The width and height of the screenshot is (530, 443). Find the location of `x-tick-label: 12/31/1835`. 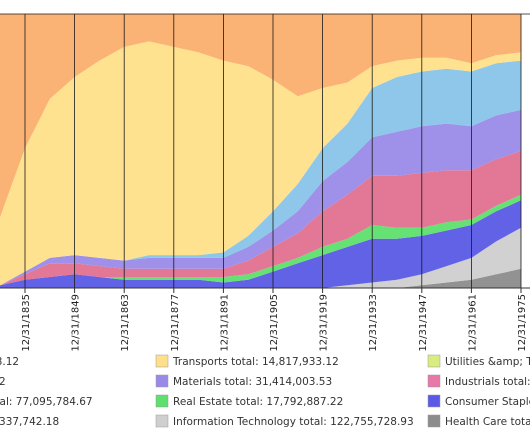

x-tick-label: 12/31/1835 is located at coordinates (26, 323).